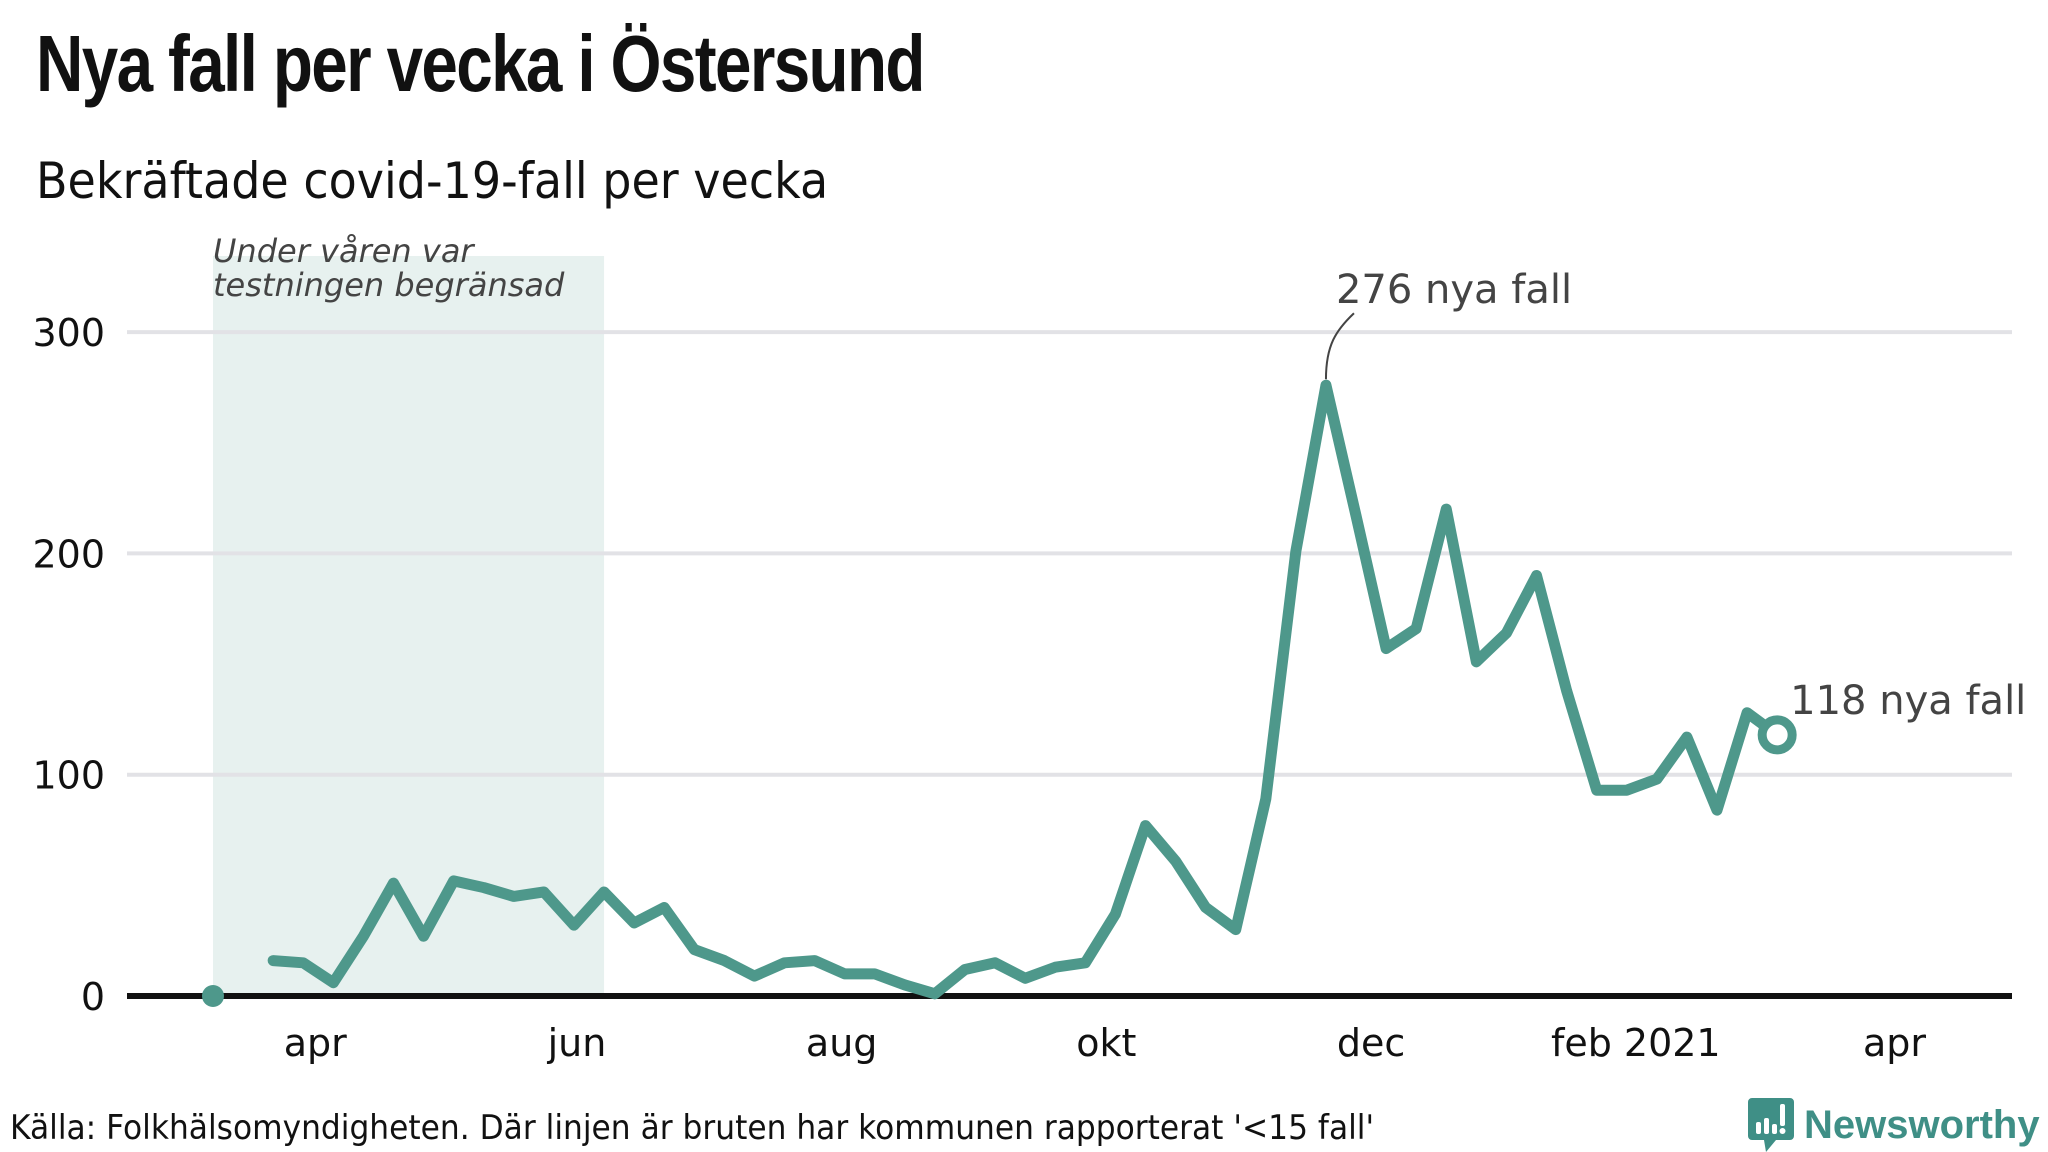  I want to click on shaded-region-label-line1: Under våren var, so click(344, 251).